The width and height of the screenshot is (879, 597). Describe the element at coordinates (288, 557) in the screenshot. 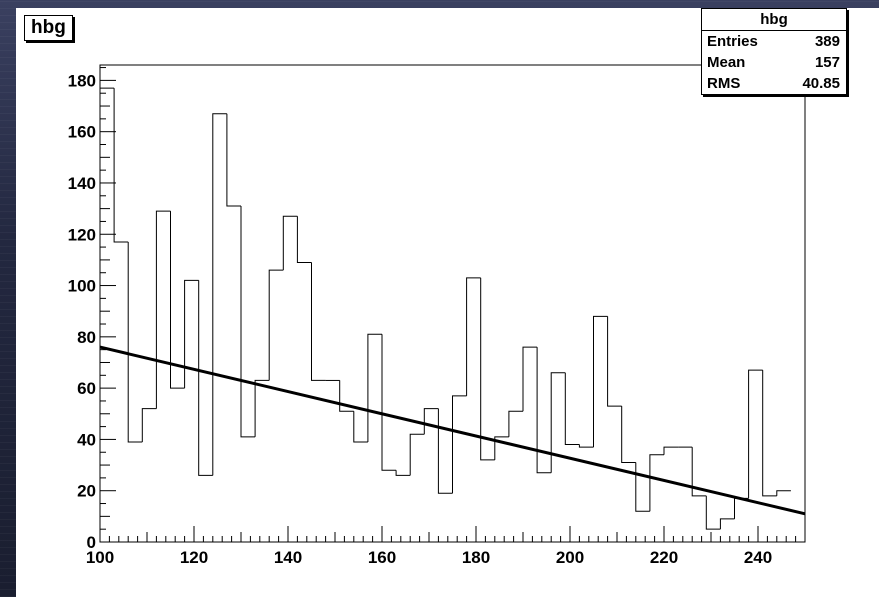

I see `x-tick-label: 140` at that location.